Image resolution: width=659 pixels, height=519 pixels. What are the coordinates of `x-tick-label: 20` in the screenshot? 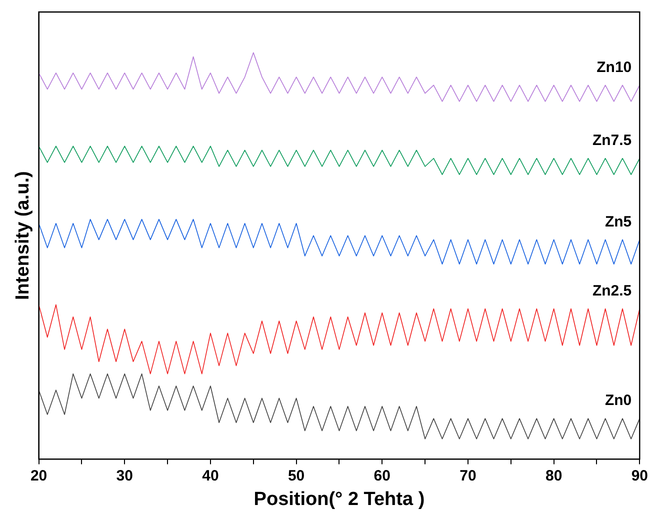 It's located at (39, 475).